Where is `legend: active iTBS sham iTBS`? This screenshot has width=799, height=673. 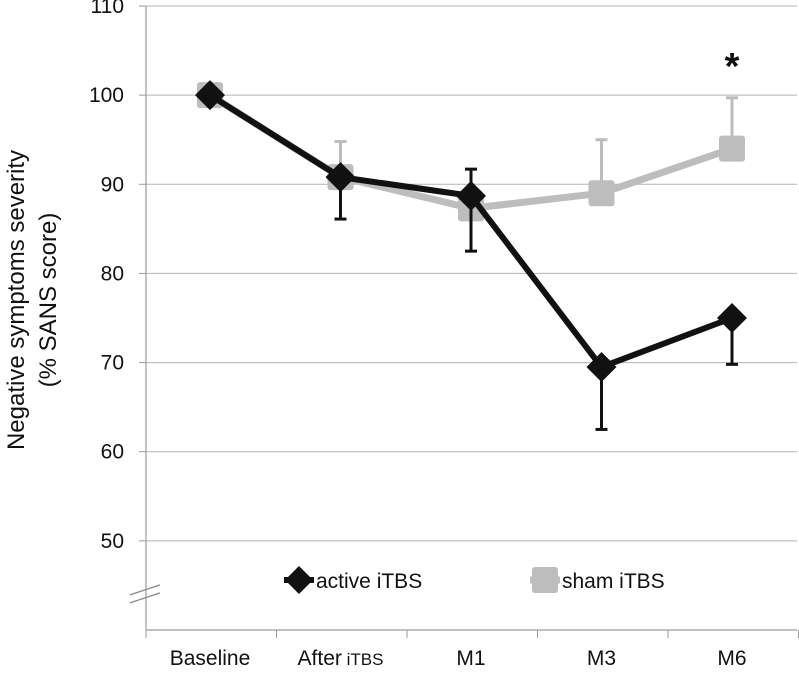
legend: active iTBS sham iTBS is located at coordinates (474, 580).